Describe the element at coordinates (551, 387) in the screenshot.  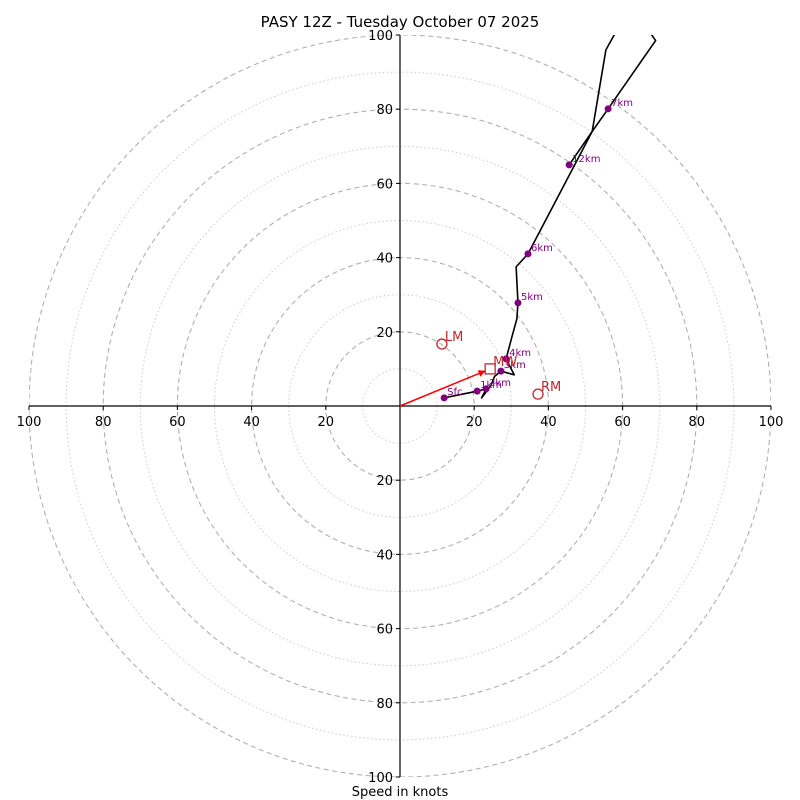
I see `storm-motion-label-rm: RM` at that location.